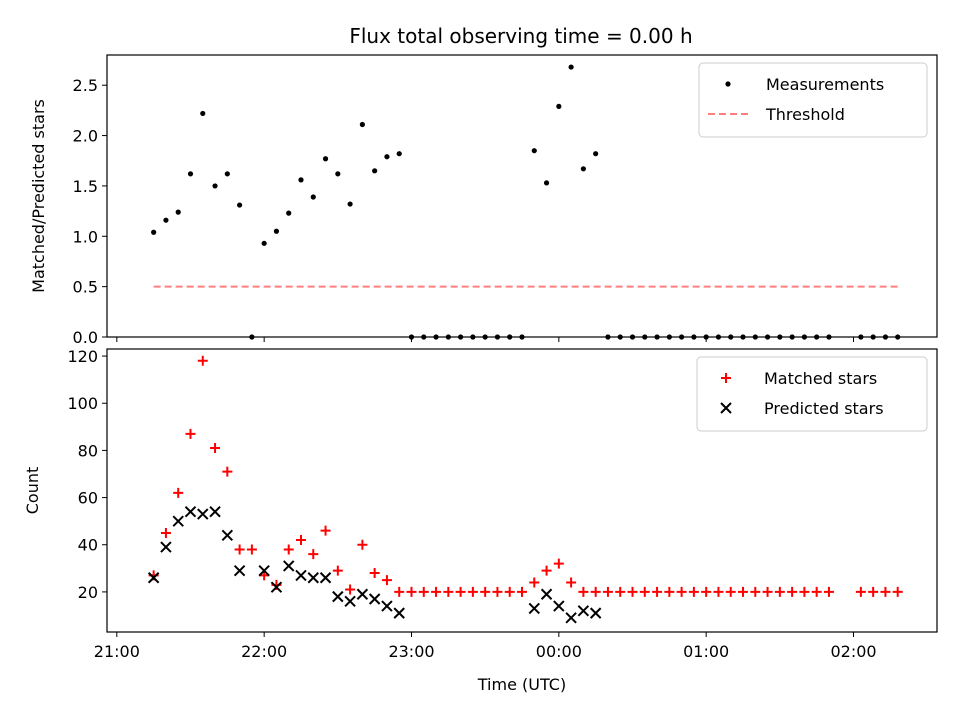 The width and height of the screenshot is (960, 720). What do you see at coordinates (85, 136) in the screenshot?
I see `y-tick-label: 2.0` at bounding box center [85, 136].